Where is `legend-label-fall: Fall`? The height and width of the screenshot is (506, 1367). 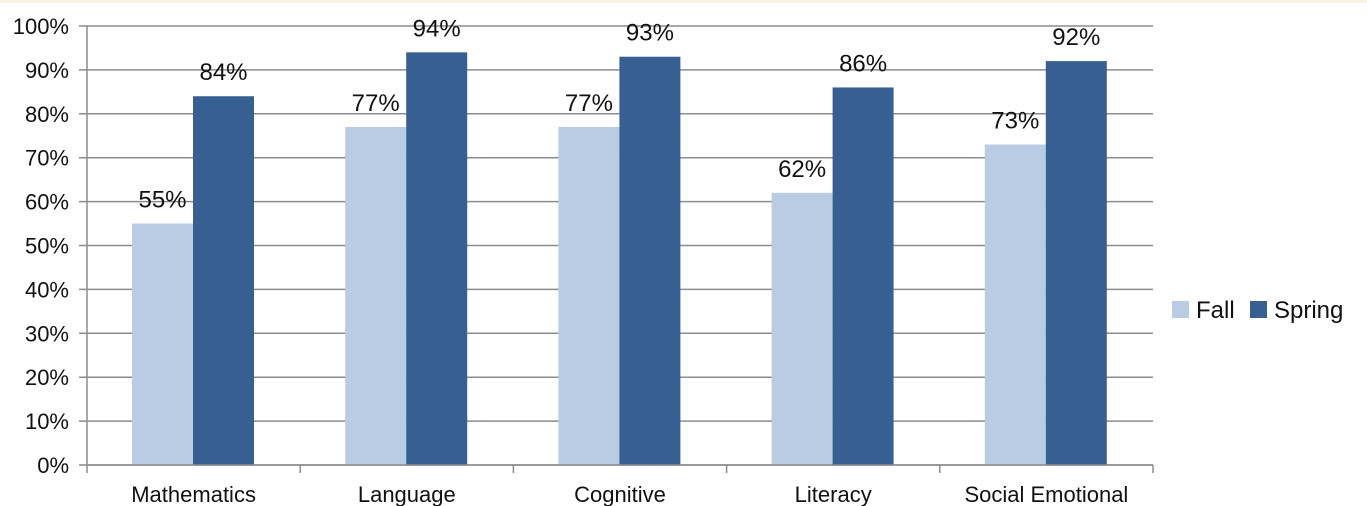 legend-label-fall: Fall is located at coordinates (1215, 310).